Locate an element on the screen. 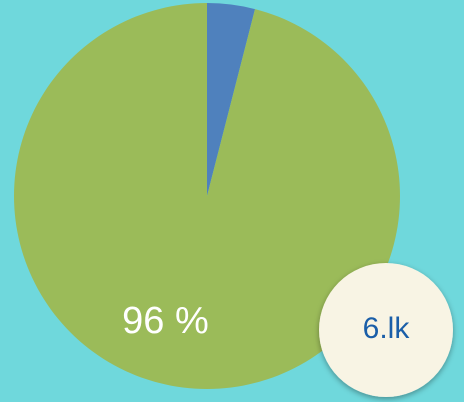 The width and height of the screenshot is (464, 402). badge-label: 6.lk is located at coordinates (387, 328).